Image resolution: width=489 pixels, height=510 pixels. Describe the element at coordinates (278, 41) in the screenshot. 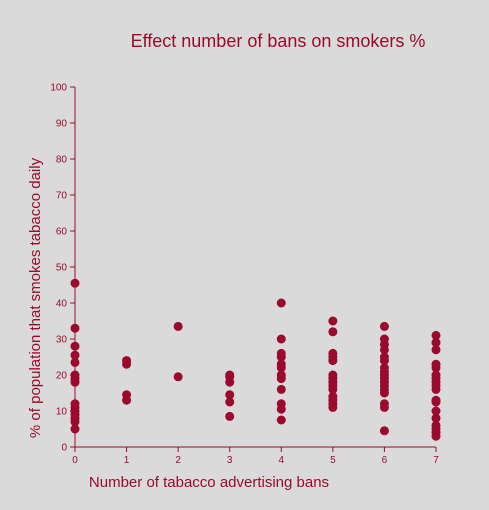

I see `chart-title: Effect number of bans on smokers %` at that location.